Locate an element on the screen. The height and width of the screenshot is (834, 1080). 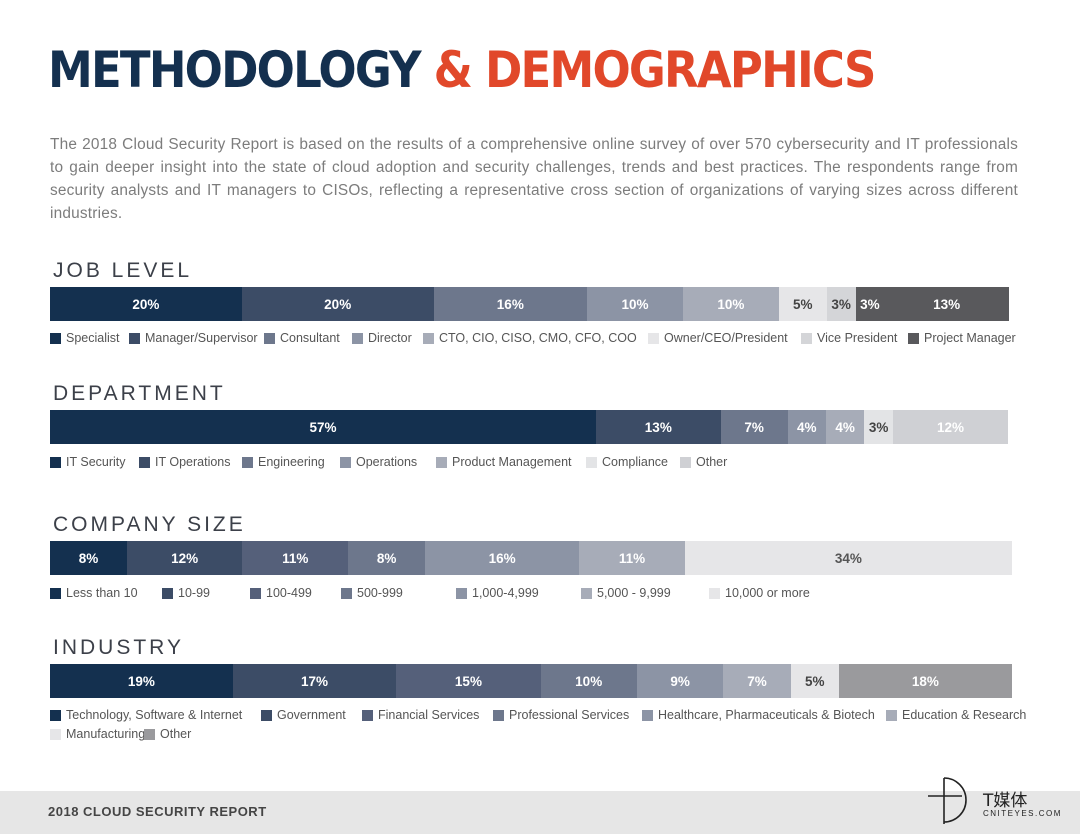
bar-segment: 18% is located at coordinates (925, 681).